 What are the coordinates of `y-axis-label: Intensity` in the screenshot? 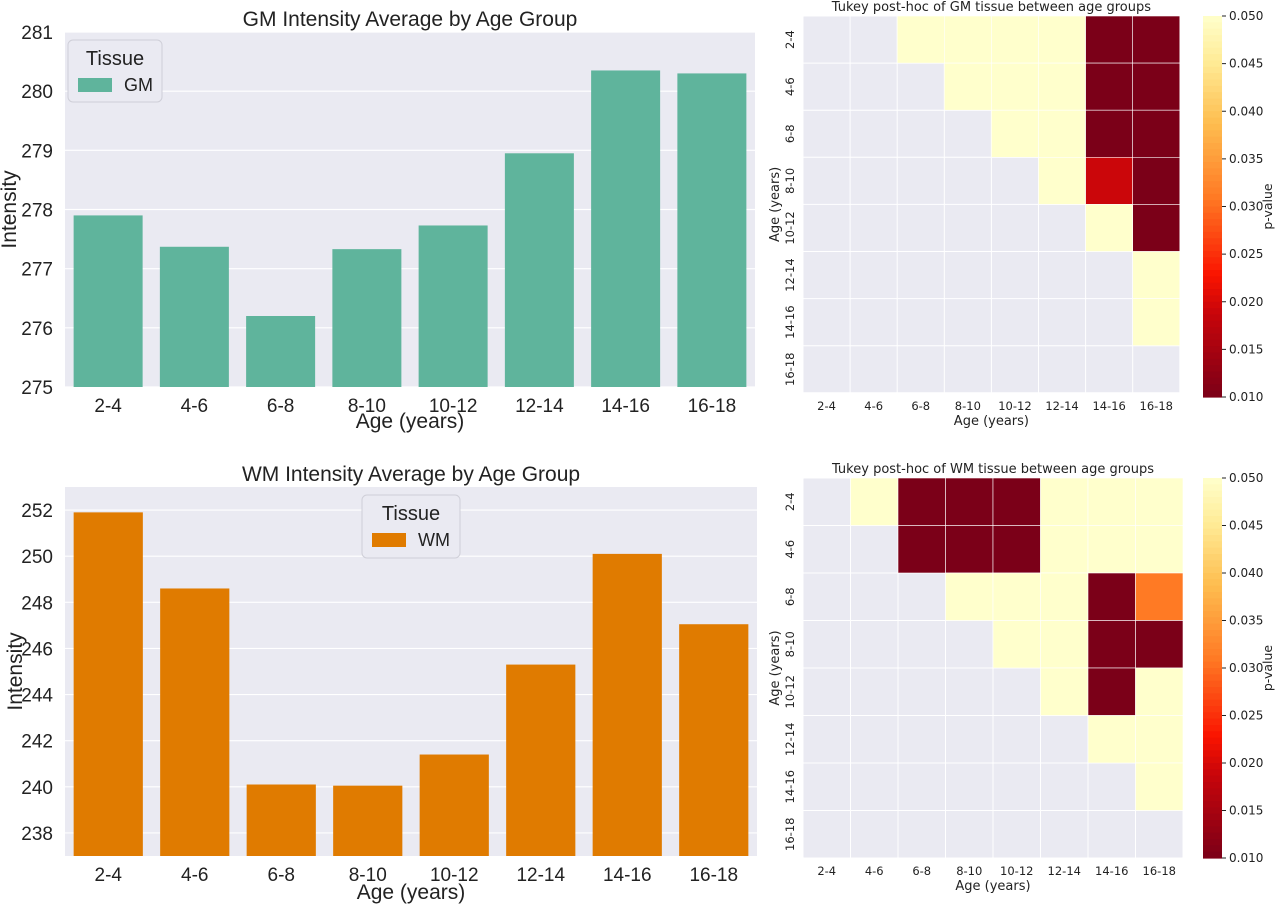 It's located at (15, 671).